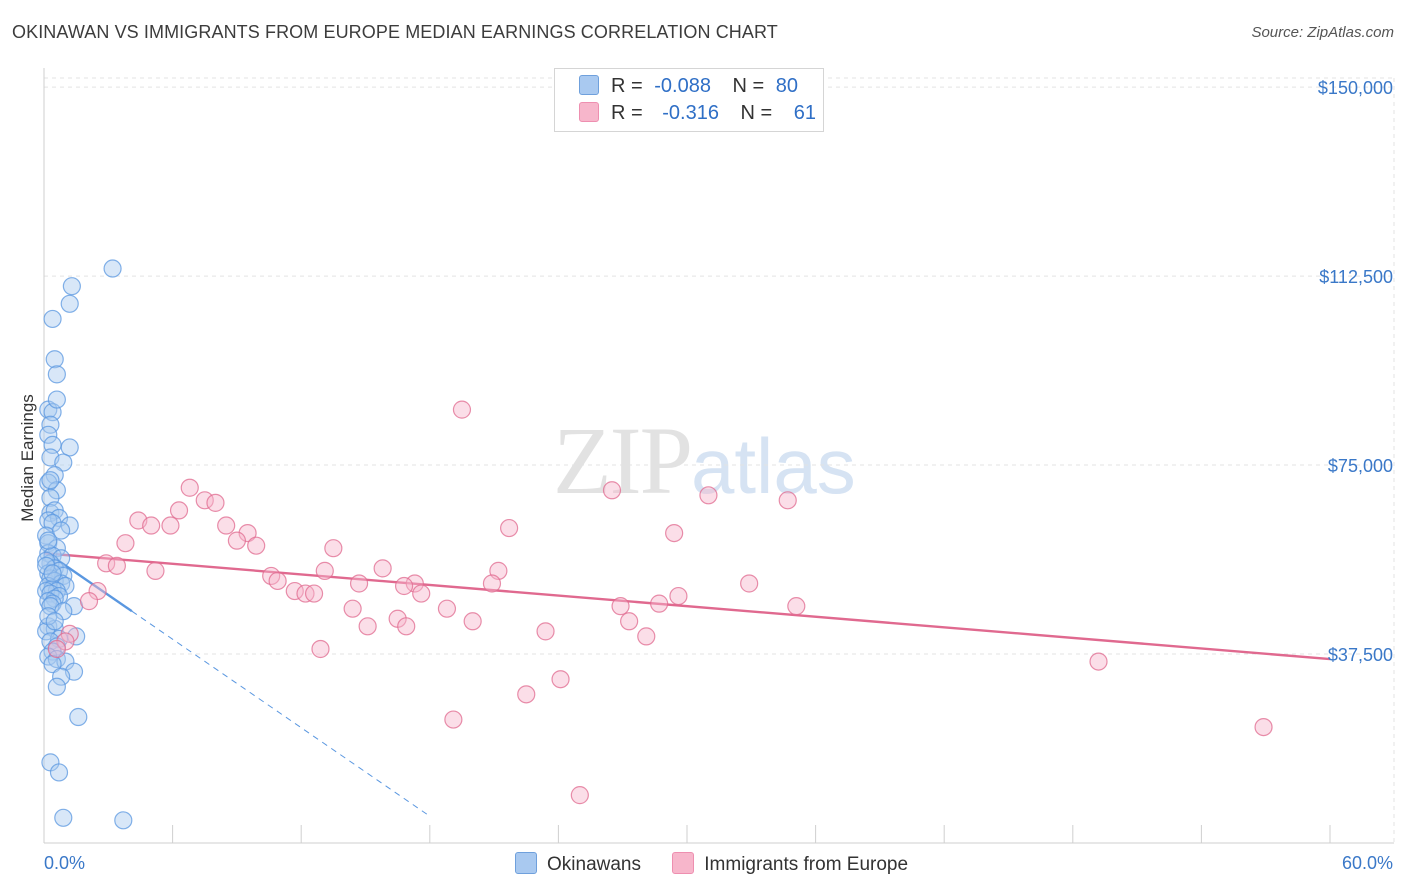  Describe the element at coordinates (1322, 32) in the screenshot. I see `source-label: Source: ZipAtlas.com` at that location.